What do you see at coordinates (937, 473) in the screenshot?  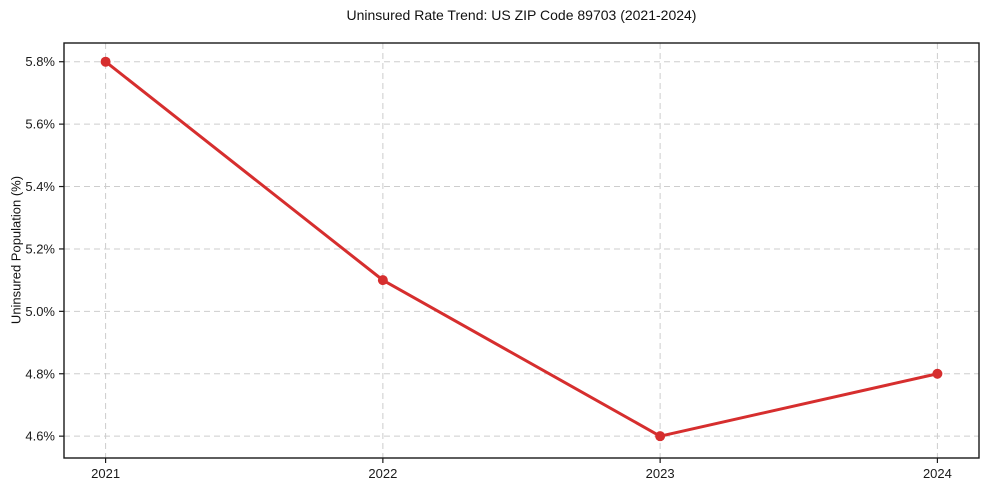 I see `x-tick-label: 2024` at bounding box center [937, 473].